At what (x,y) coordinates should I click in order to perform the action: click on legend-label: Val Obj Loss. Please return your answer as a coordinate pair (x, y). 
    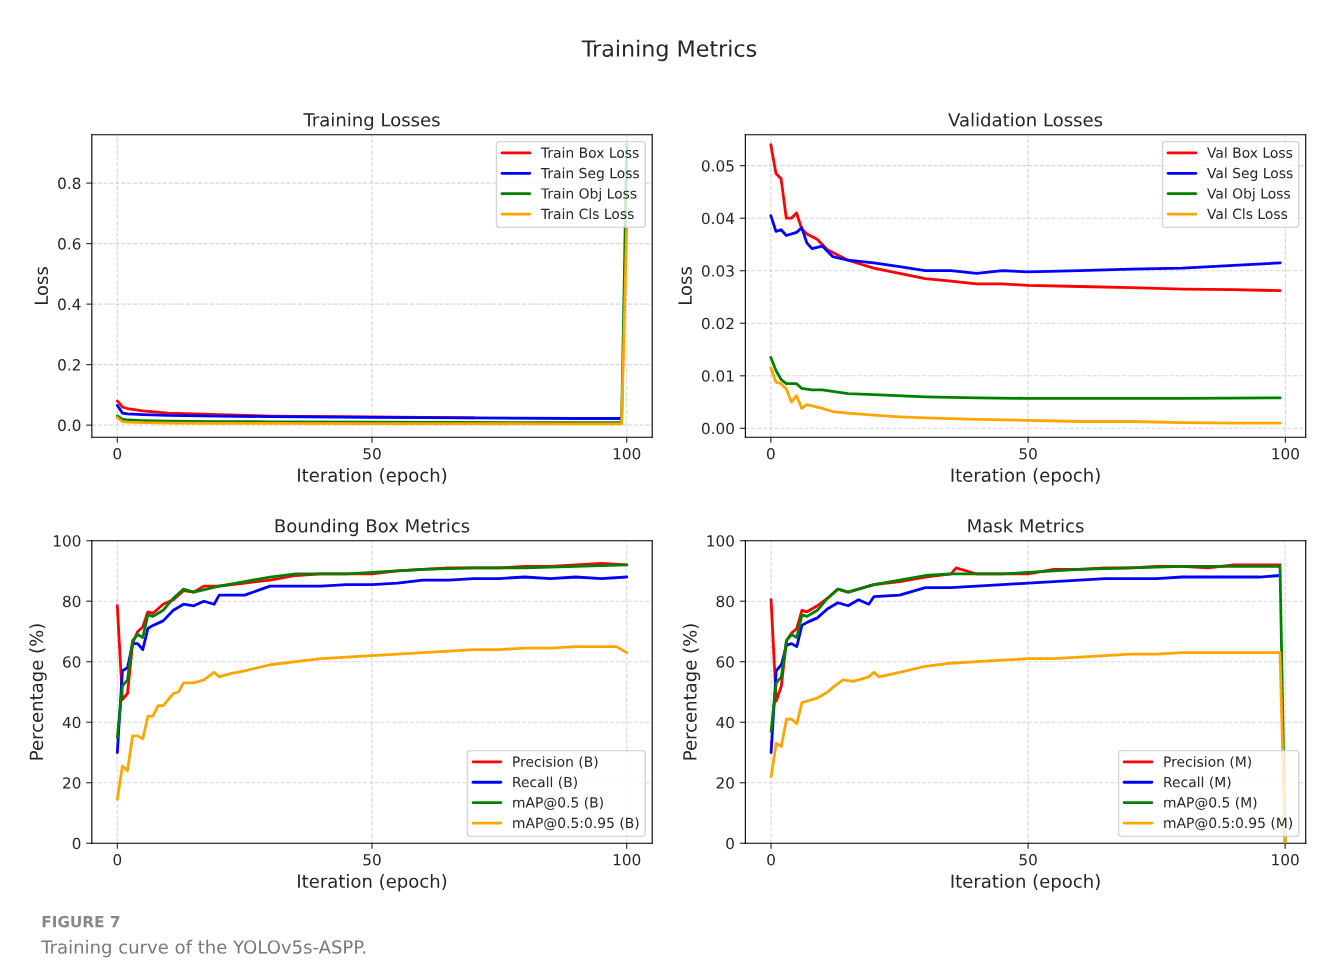
    Looking at the image, I should click on (1248, 194).